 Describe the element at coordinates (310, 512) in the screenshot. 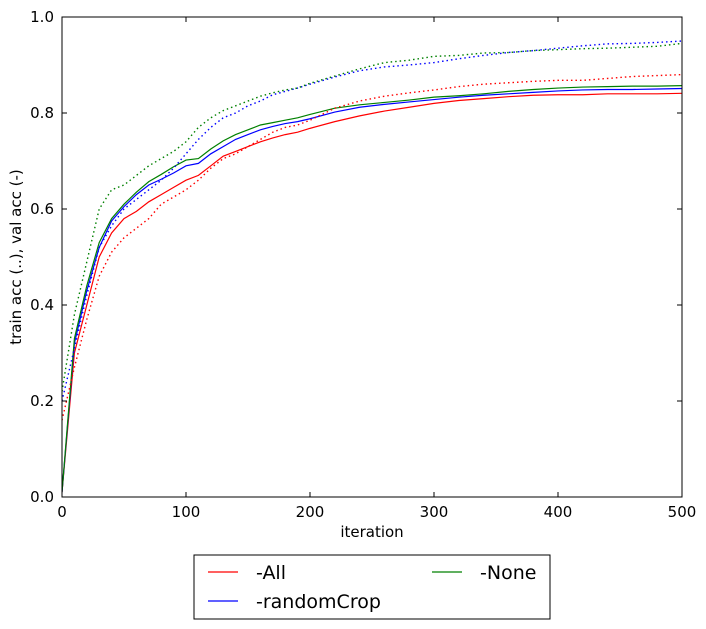

I see `x-tick-label: 200` at that location.